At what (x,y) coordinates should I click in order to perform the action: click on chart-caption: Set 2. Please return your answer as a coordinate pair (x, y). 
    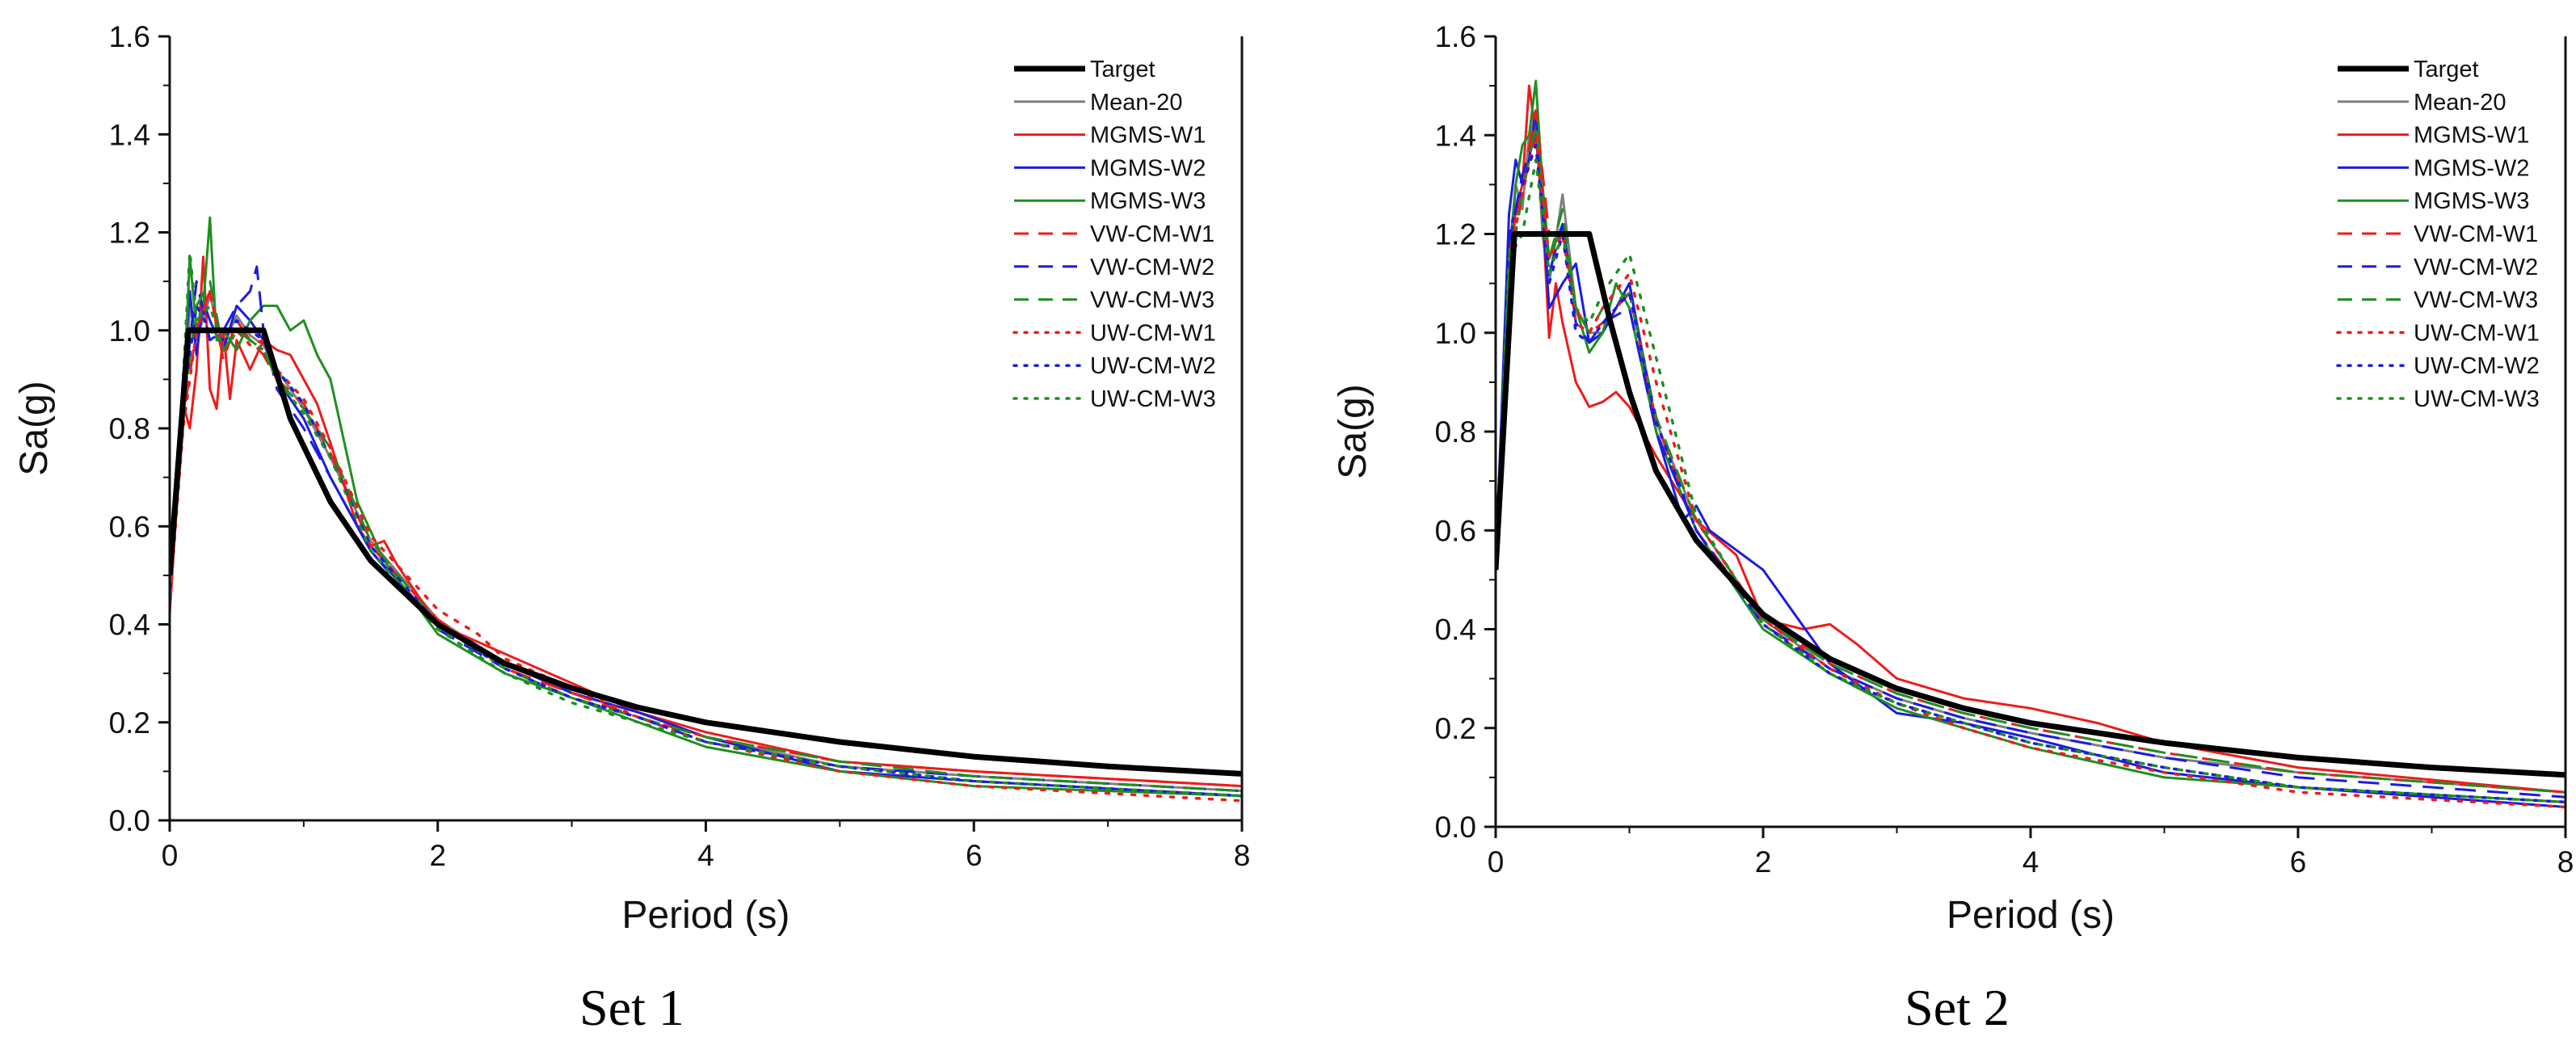
    Looking at the image, I should click on (1957, 1007).